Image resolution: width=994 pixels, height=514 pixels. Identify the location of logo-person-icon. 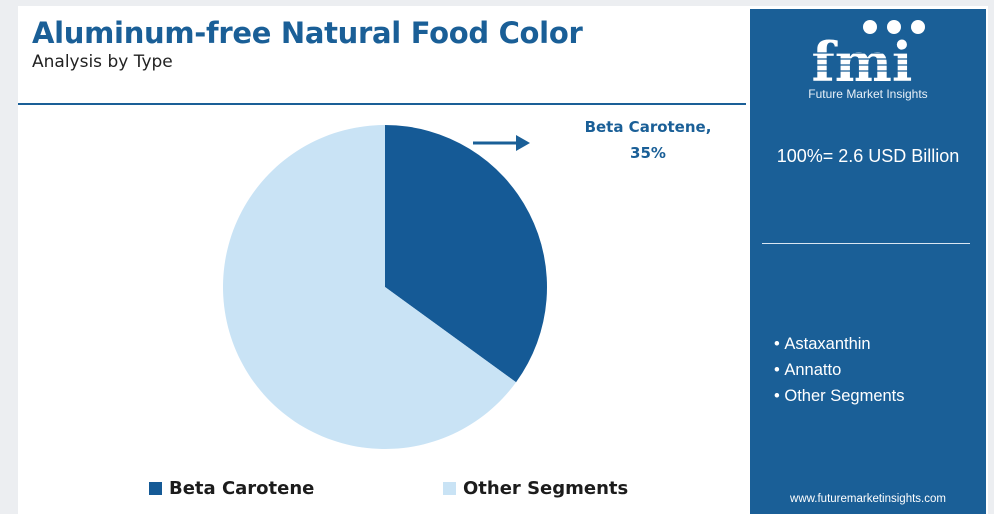
(918, 27).